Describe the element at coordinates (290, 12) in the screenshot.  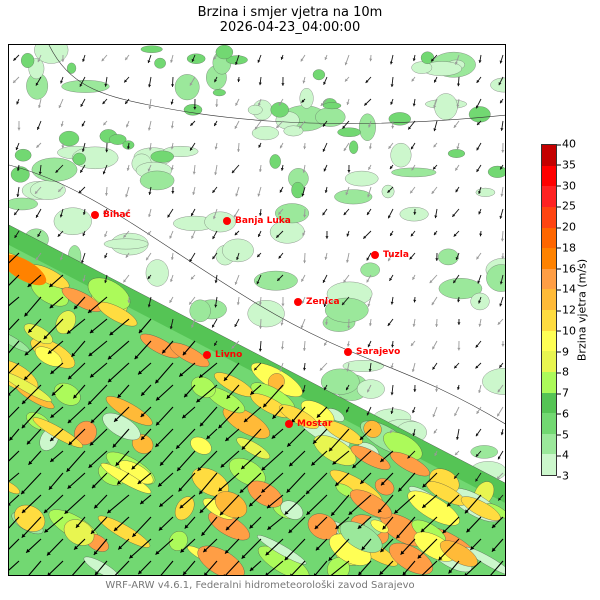
I see `map-title: Brzina i smjer vjetra na 10m` at that location.